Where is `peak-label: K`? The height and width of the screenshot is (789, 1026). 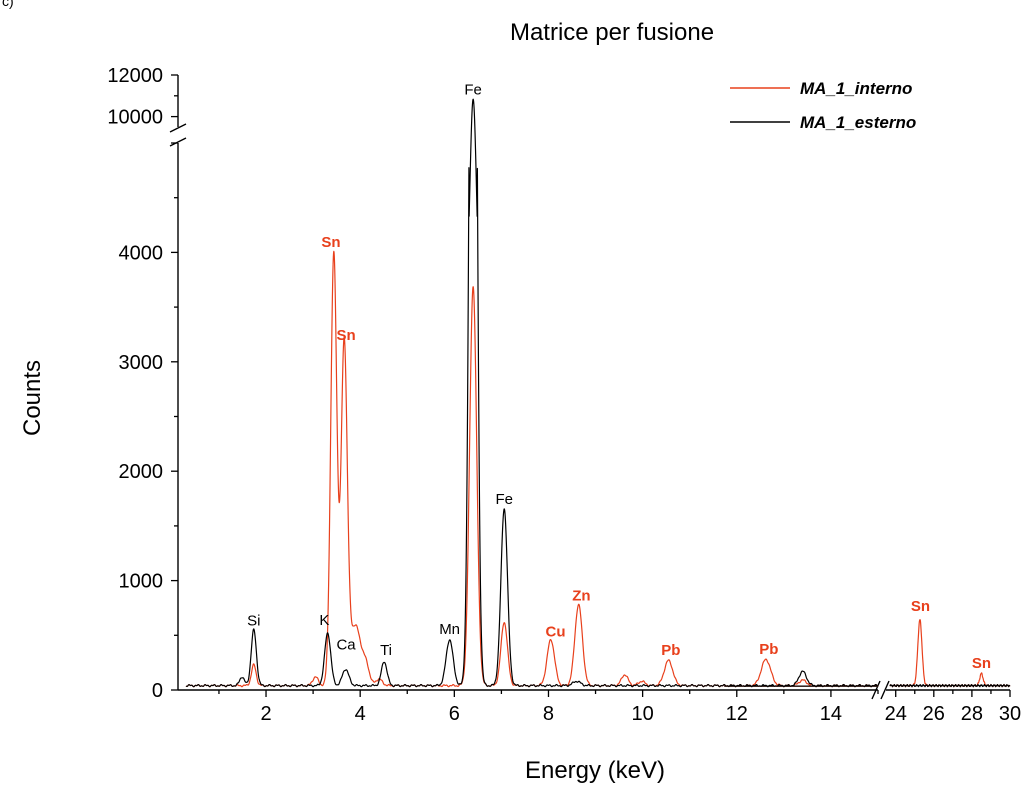 peak-label: K is located at coordinates (324, 620).